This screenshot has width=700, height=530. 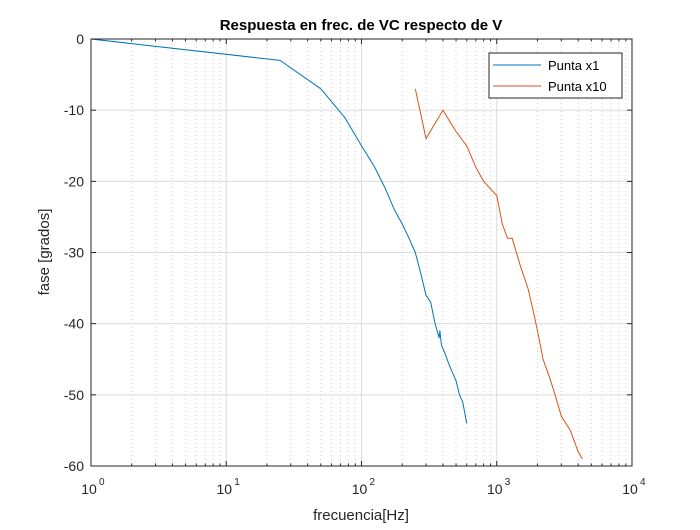 I want to click on y-axis-label: fase [grados], so click(x=44, y=252).